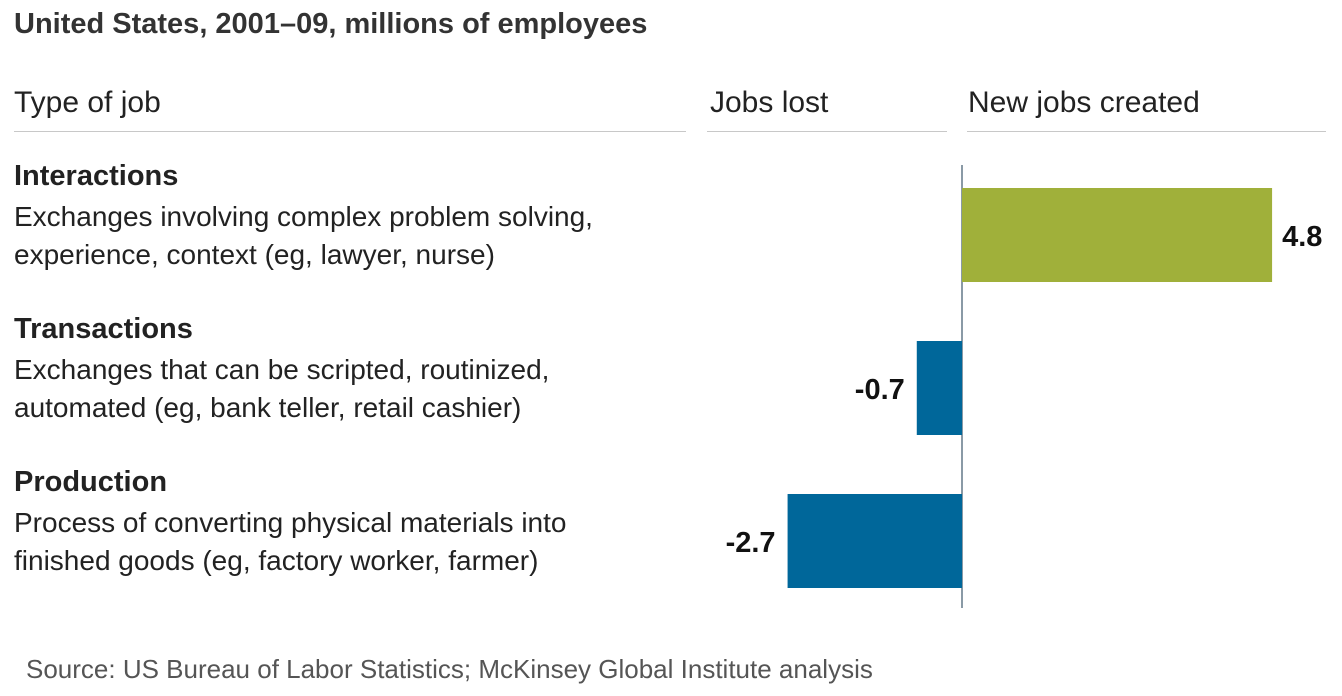 This screenshot has width=1342, height=696. I want to click on bar-interactions, so click(1117, 235).